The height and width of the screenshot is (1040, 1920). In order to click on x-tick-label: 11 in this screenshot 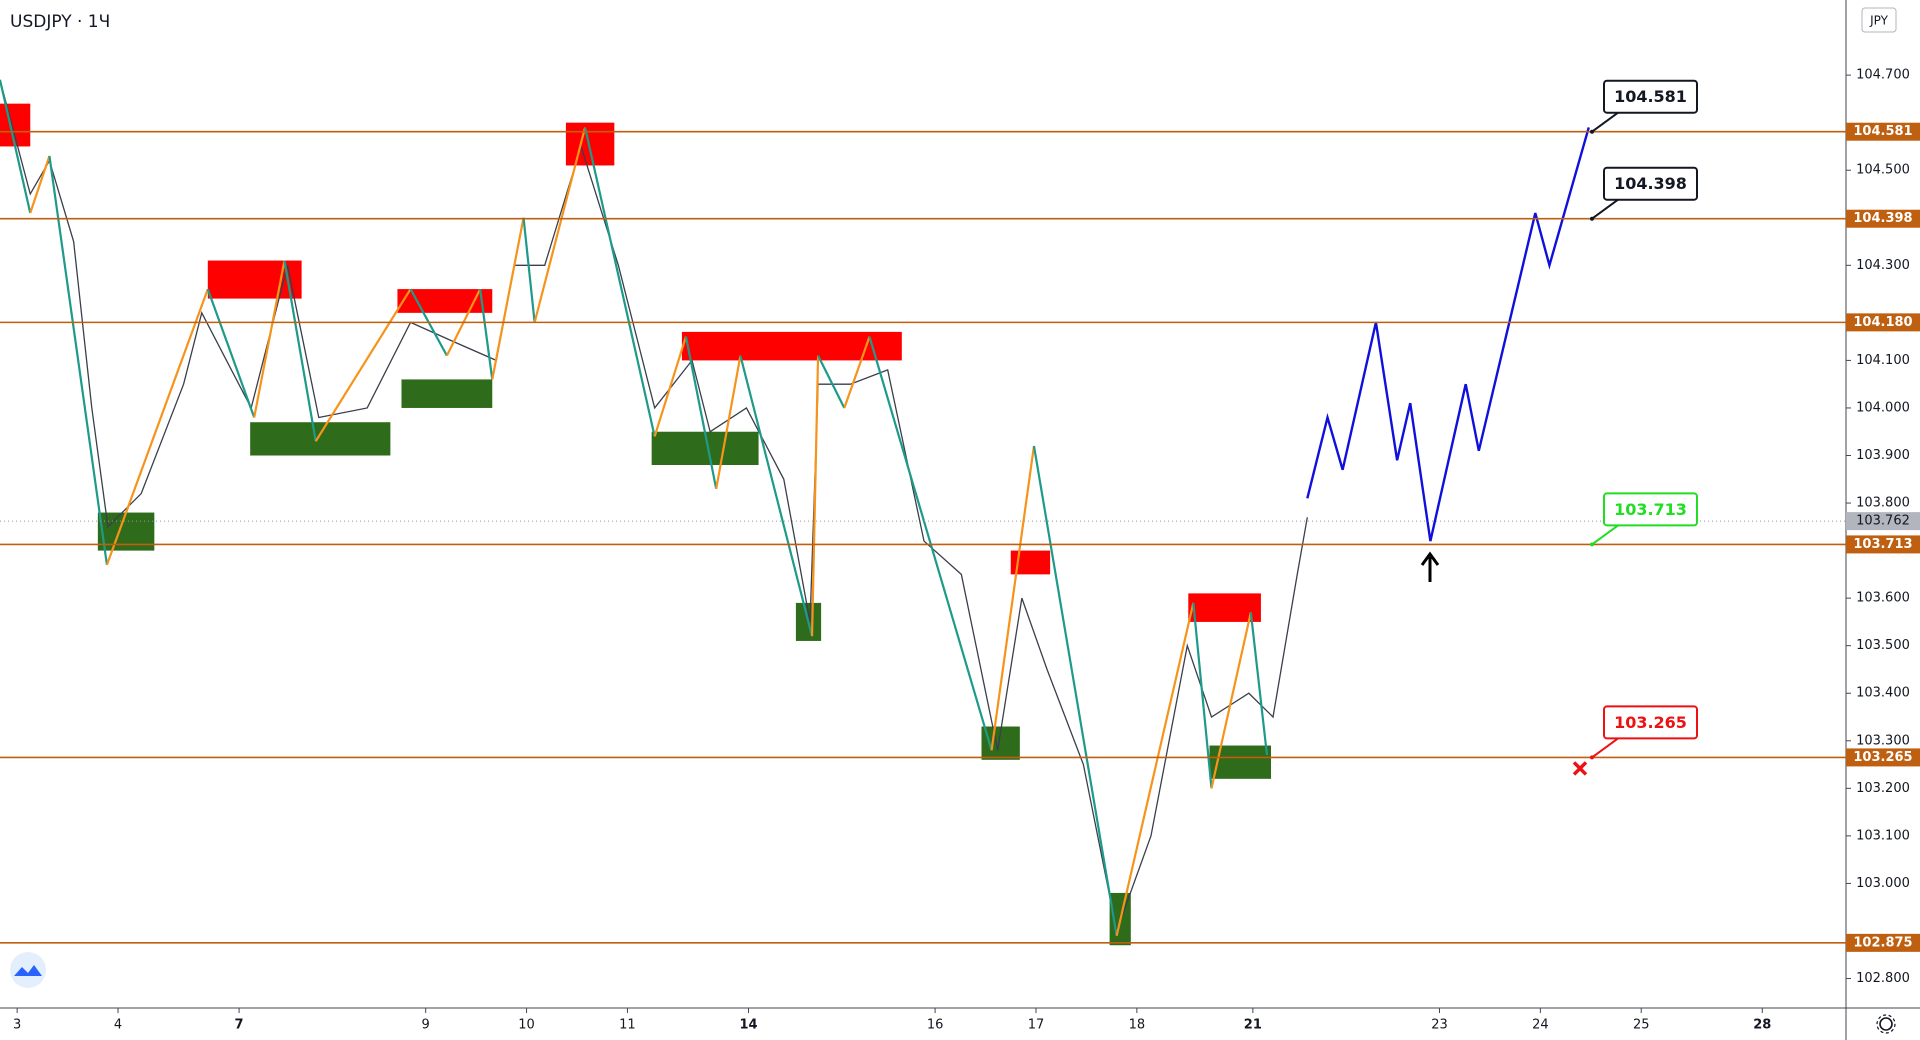, I will do `click(627, 1025)`.